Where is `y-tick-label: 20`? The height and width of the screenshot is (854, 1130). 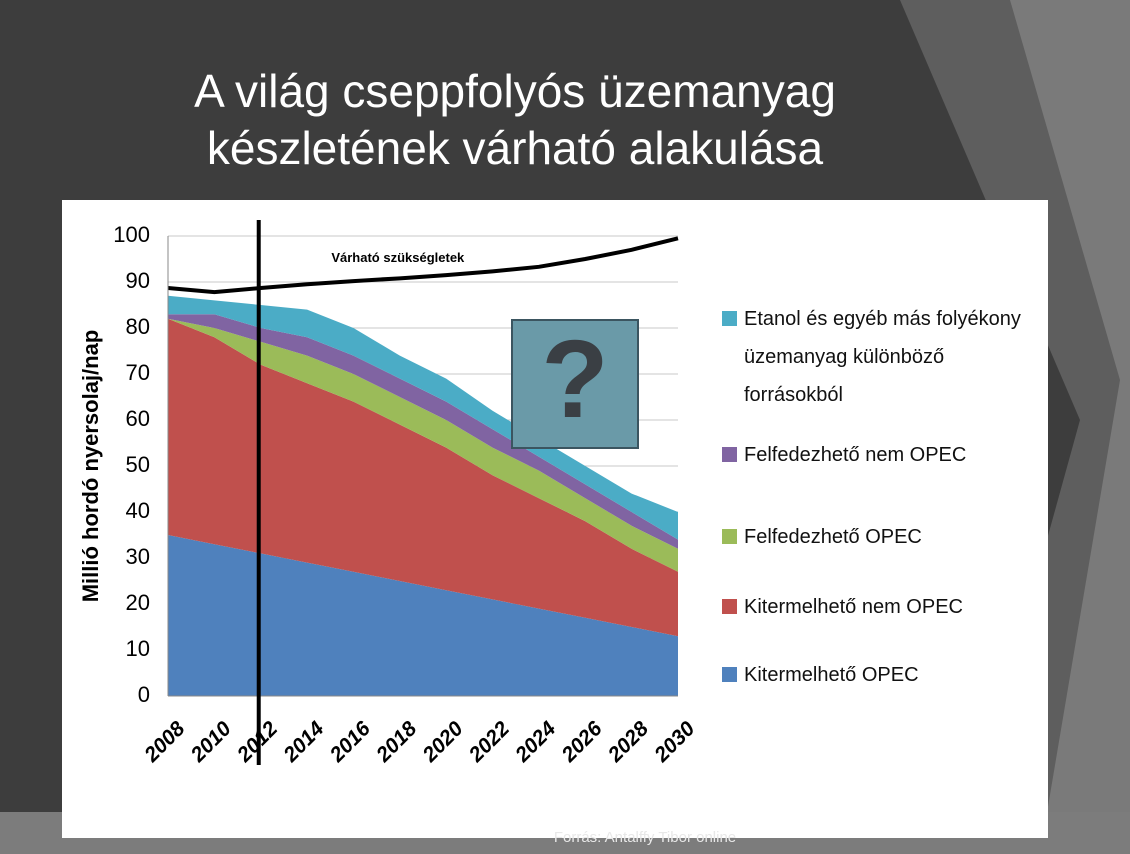 y-tick-label: 20 is located at coordinates (138, 602).